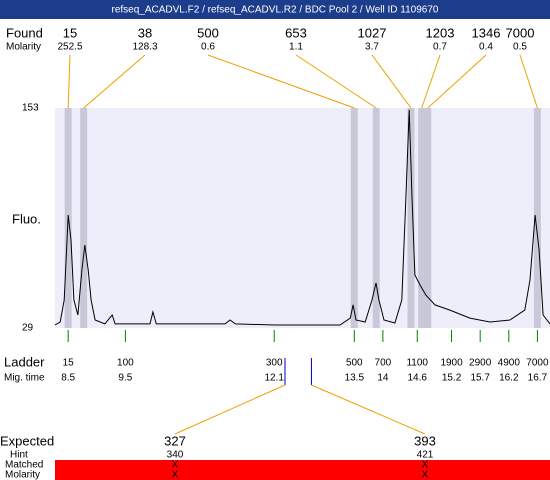 This screenshot has width=550, height=480. Describe the element at coordinates (175, 440) in the screenshot. I see `expected-size: 327` at that location.